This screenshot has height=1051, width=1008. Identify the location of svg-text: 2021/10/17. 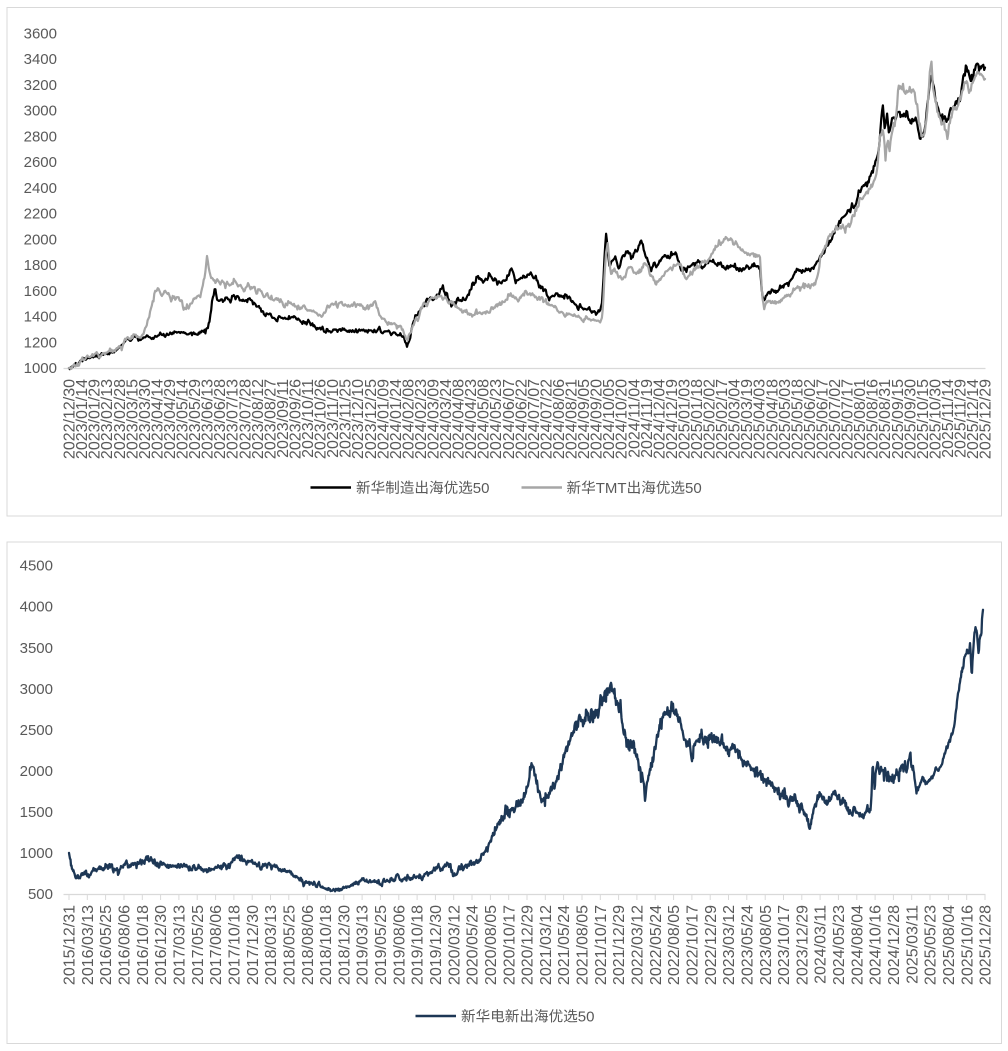
(601, 945).